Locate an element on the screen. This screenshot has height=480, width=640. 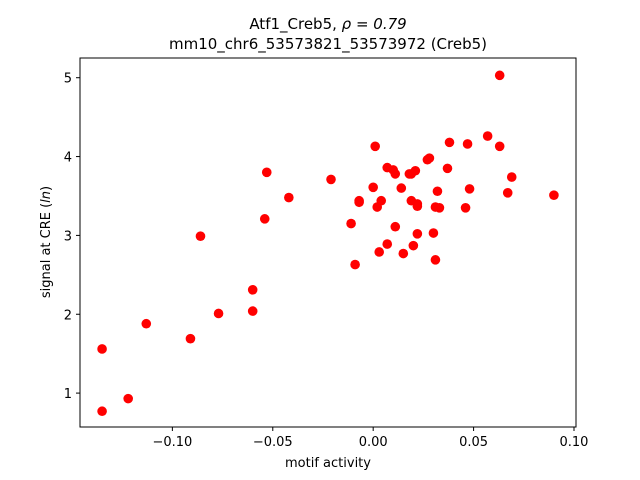
chart-title-line1: Atf1_Creb5, ρ = 0.79 is located at coordinates (327, 24).